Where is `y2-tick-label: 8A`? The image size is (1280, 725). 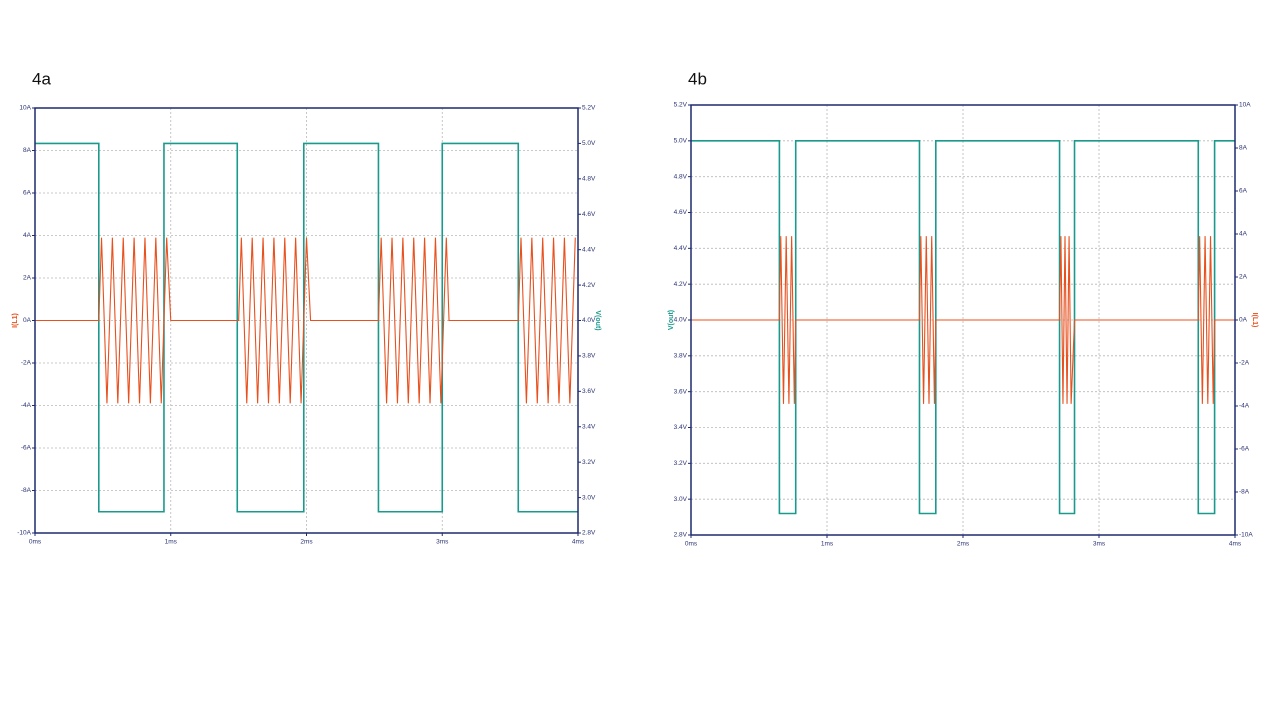 y2-tick-label: 8A is located at coordinates (1243, 148).